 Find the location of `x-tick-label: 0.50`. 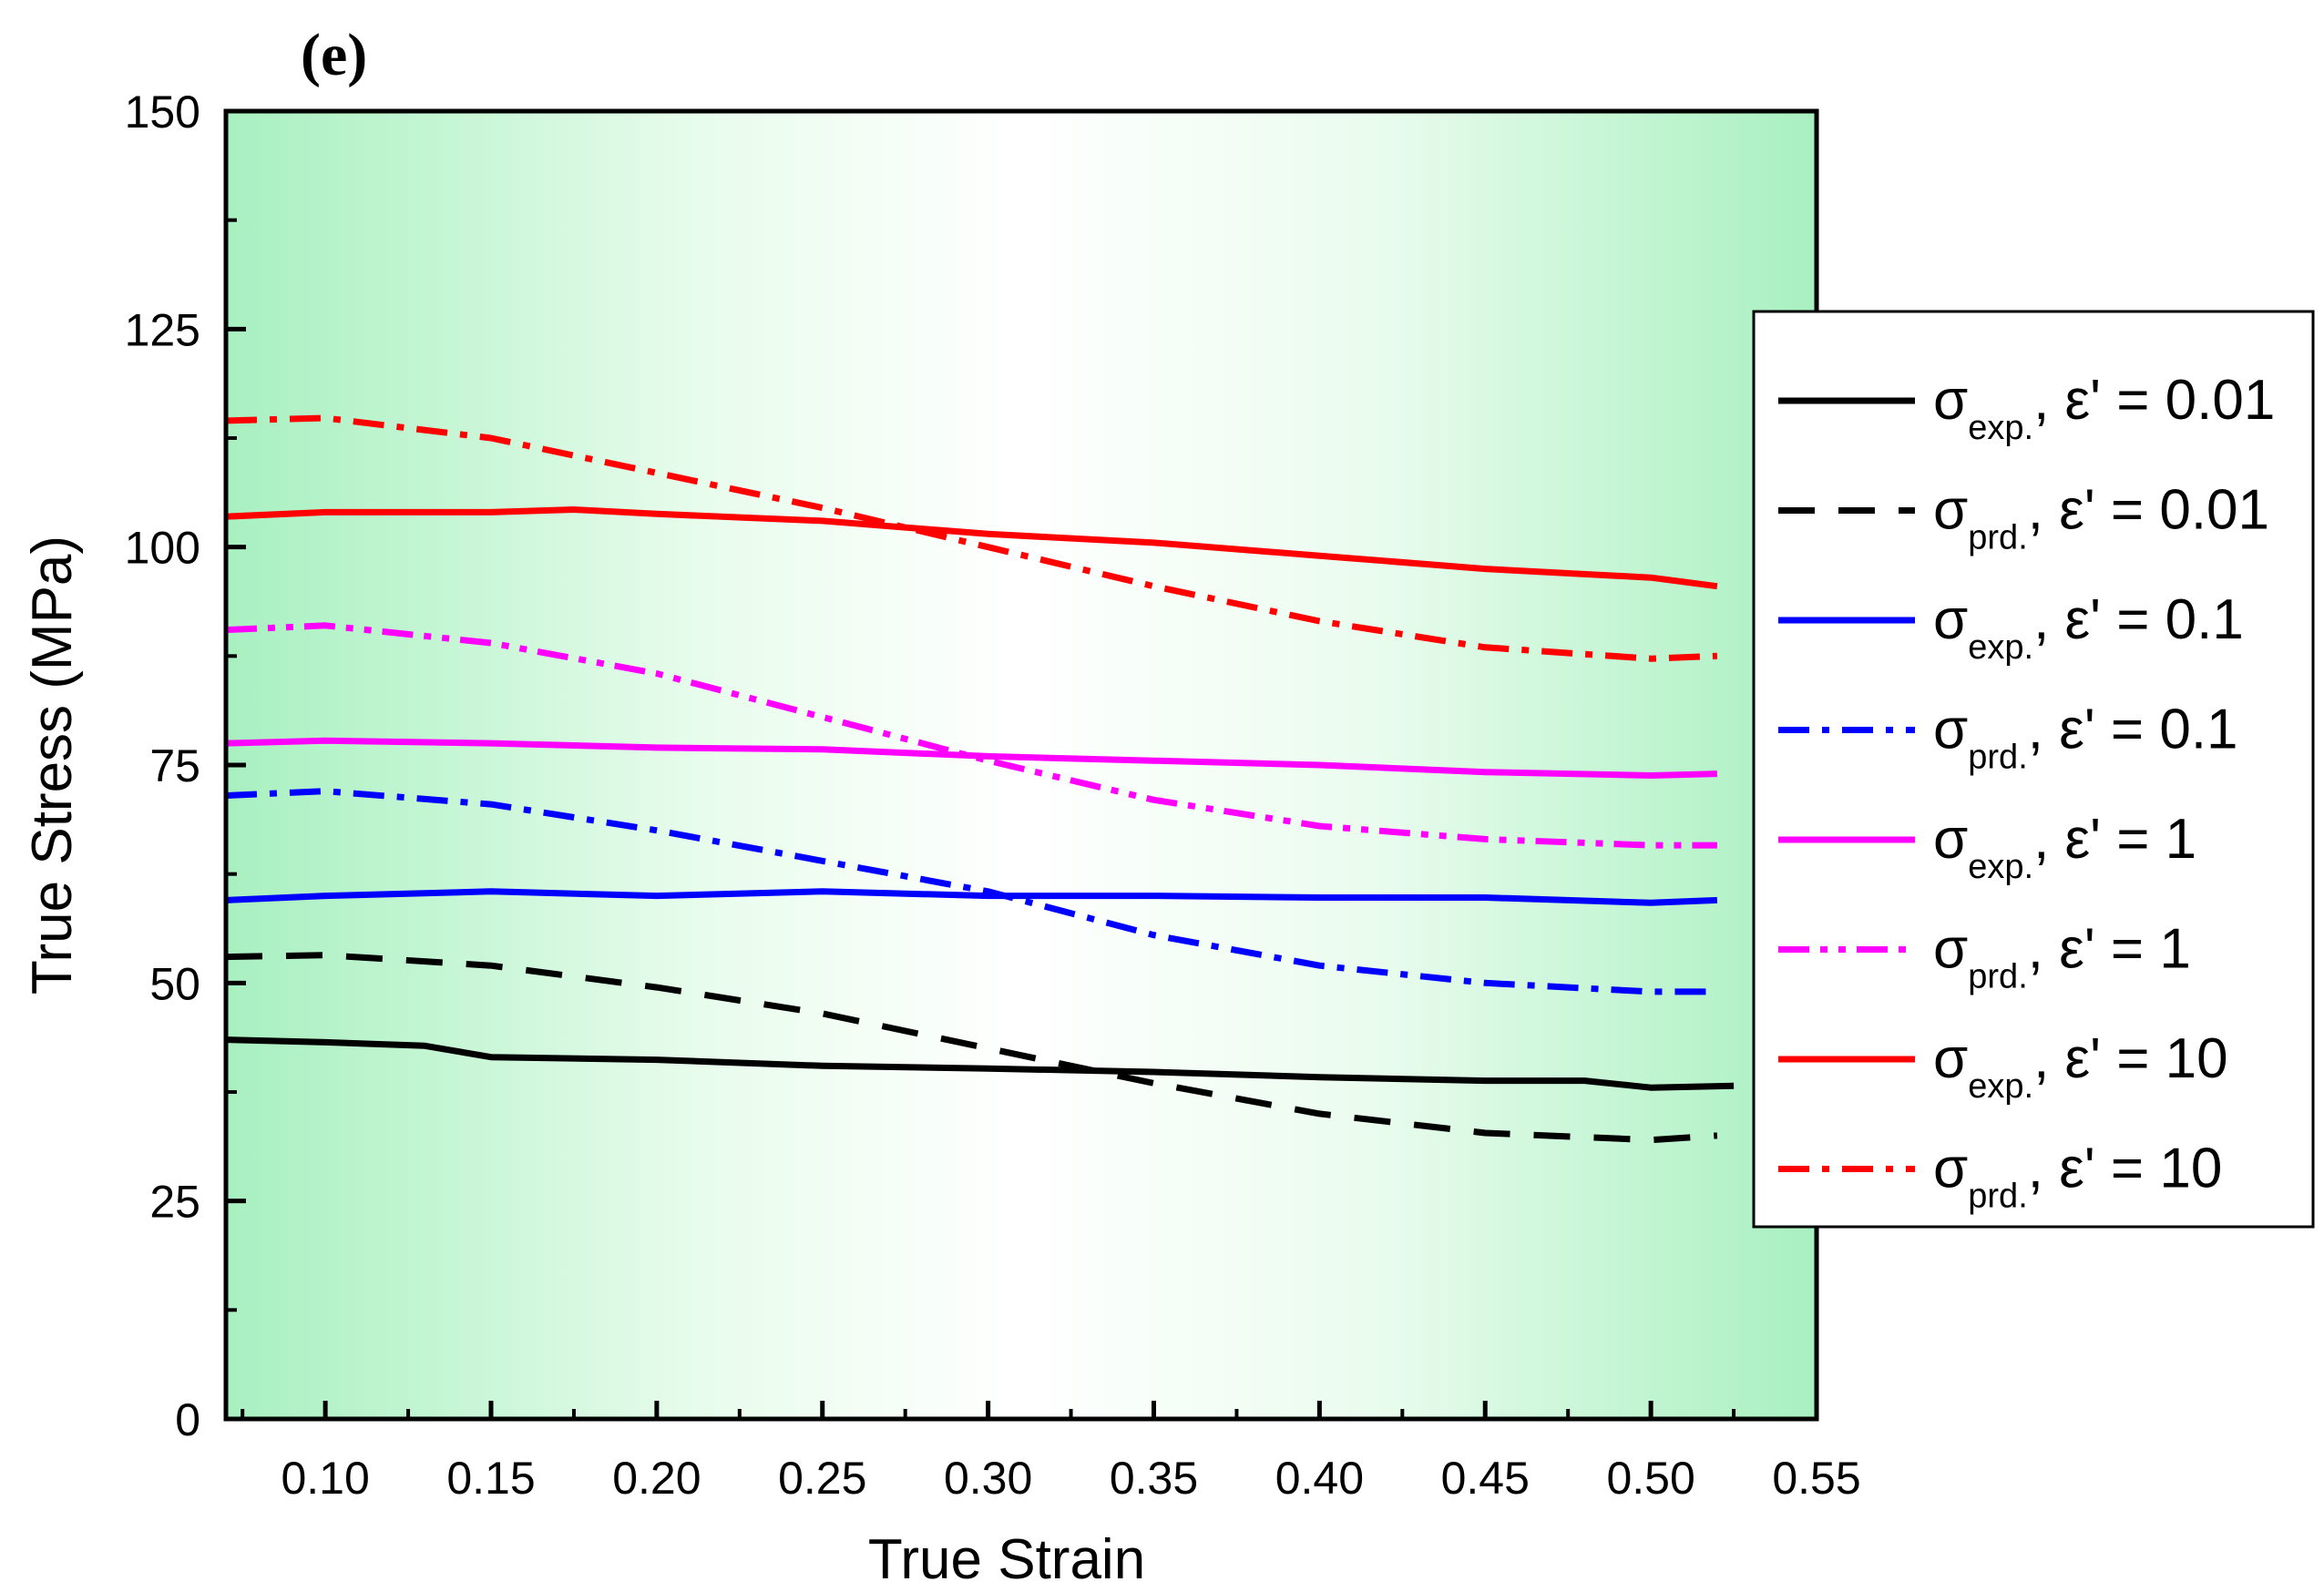

x-tick-label: 0.50 is located at coordinates (1650, 1478).